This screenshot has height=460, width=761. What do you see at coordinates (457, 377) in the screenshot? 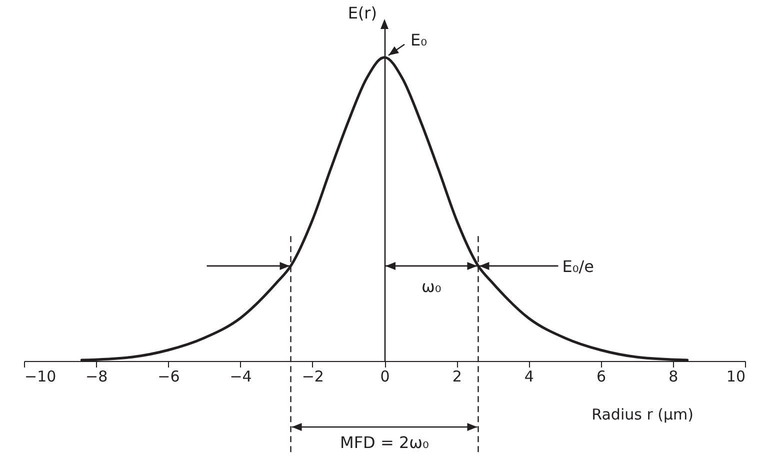
I see `x-tick-label: 2` at bounding box center [457, 377].